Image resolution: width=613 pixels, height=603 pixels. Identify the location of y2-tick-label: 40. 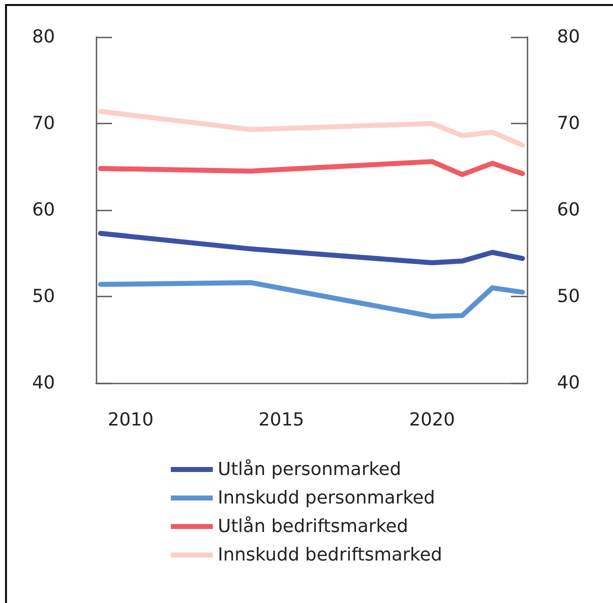
(568, 383).